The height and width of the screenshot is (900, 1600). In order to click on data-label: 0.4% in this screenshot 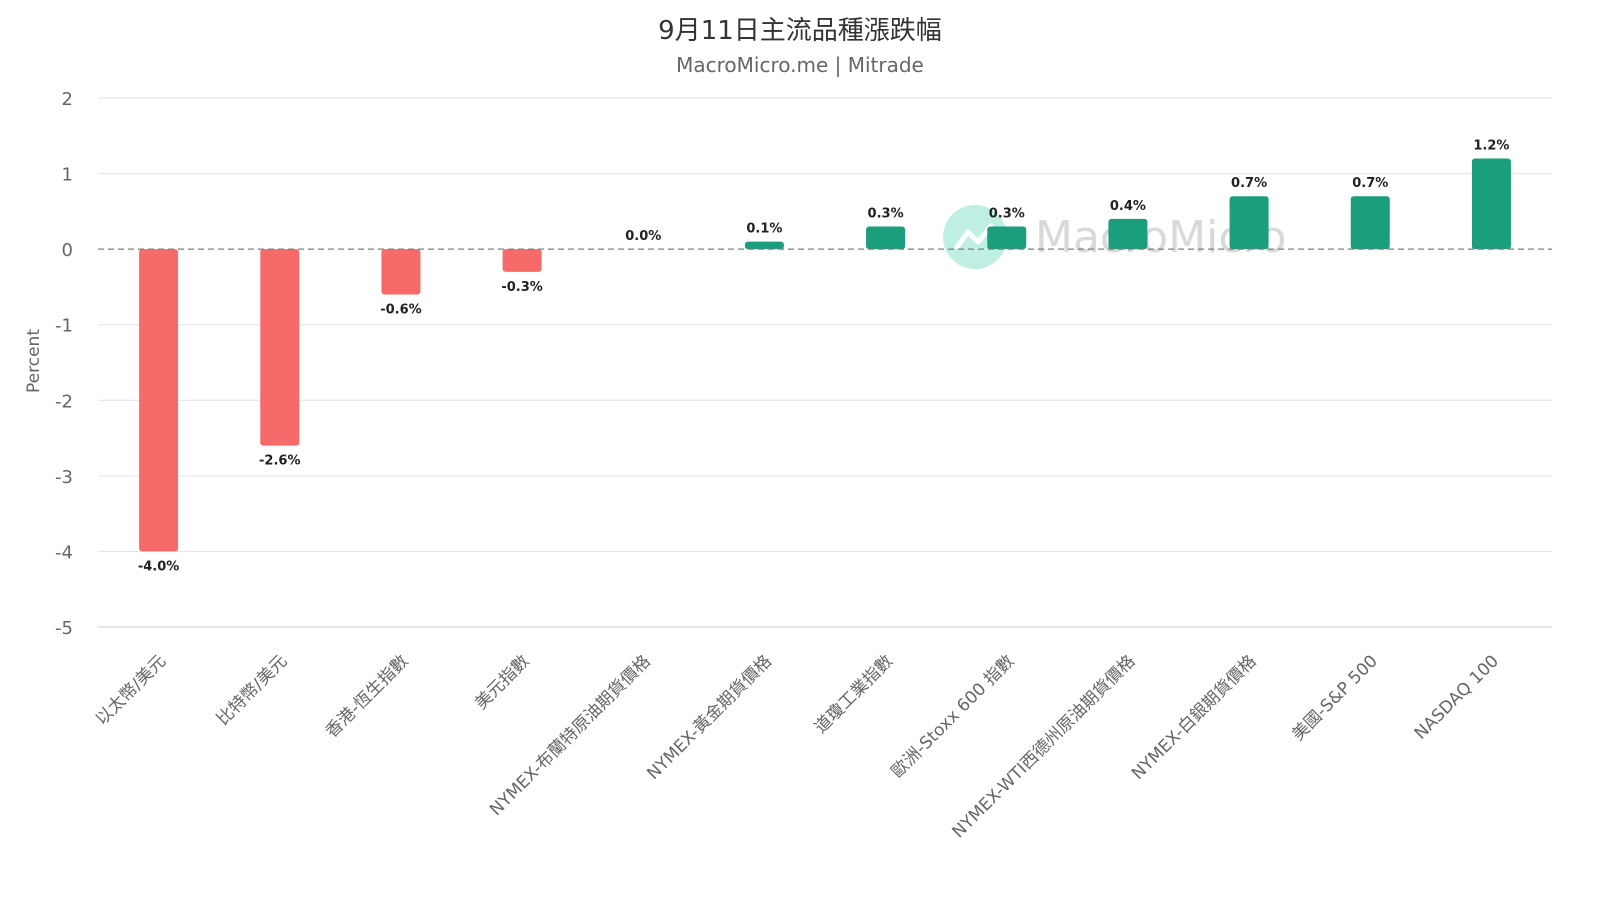, I will do `click(1128, 206)`.